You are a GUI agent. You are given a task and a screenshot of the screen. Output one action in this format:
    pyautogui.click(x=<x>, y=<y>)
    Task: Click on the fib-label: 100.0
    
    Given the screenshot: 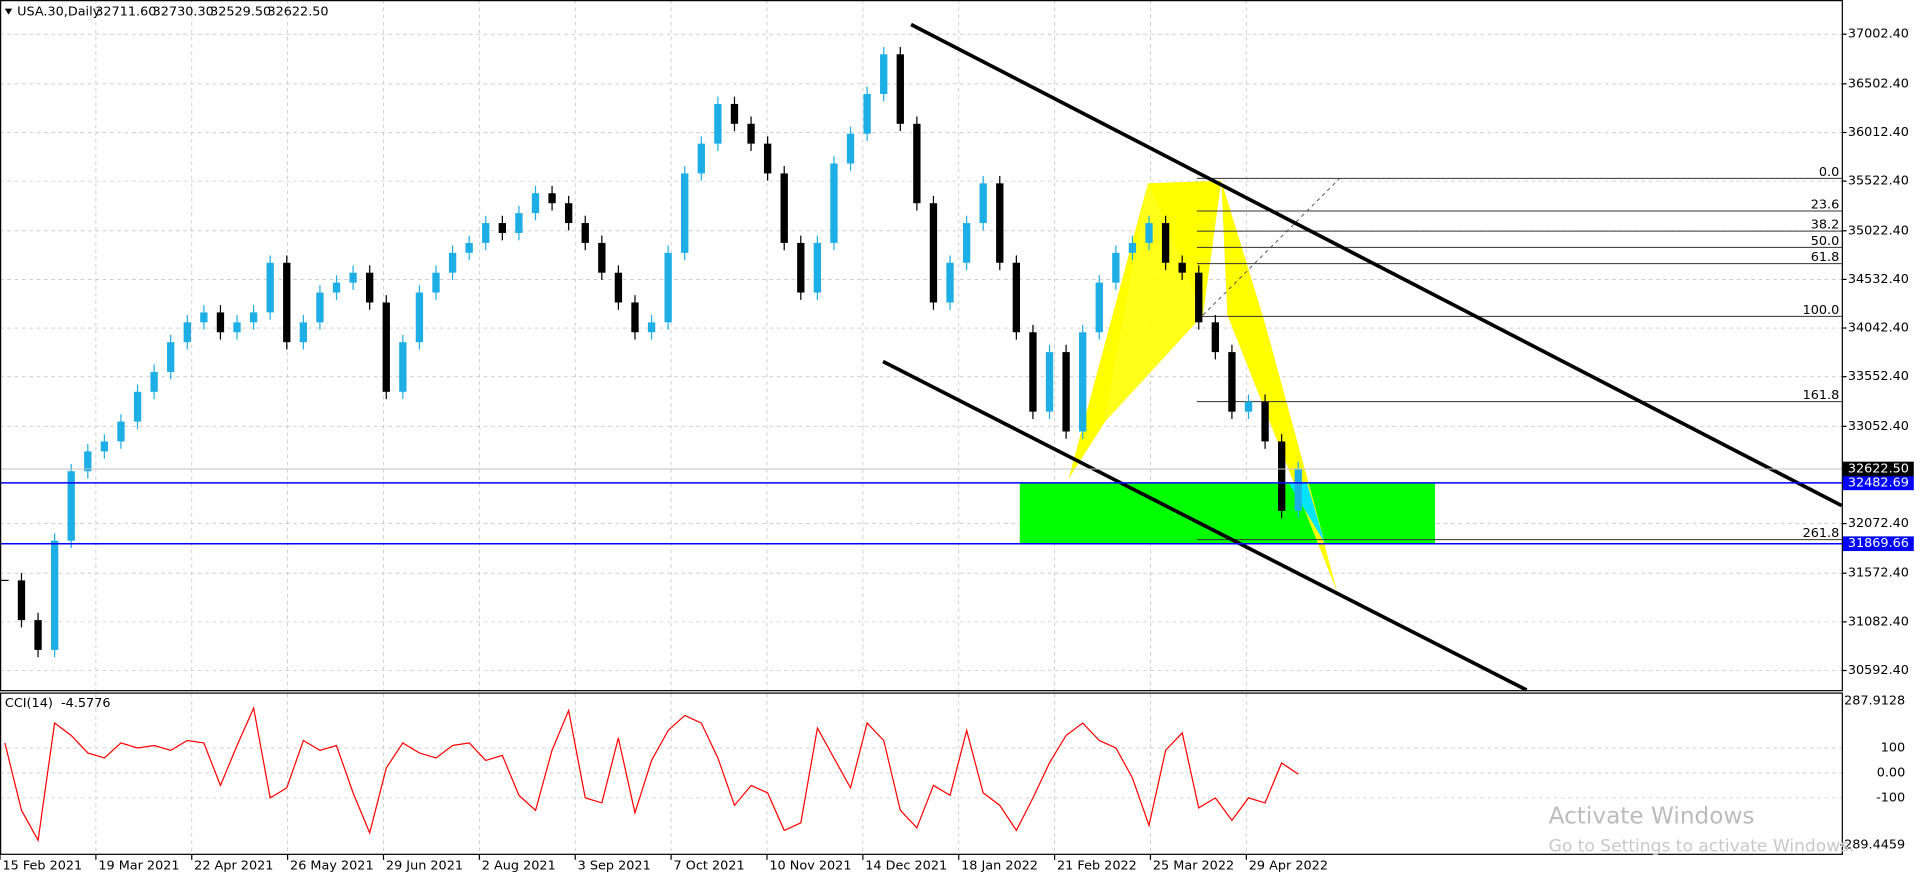 What is the action you would take?
    pyautogui.click(x=1821, y=310)
    